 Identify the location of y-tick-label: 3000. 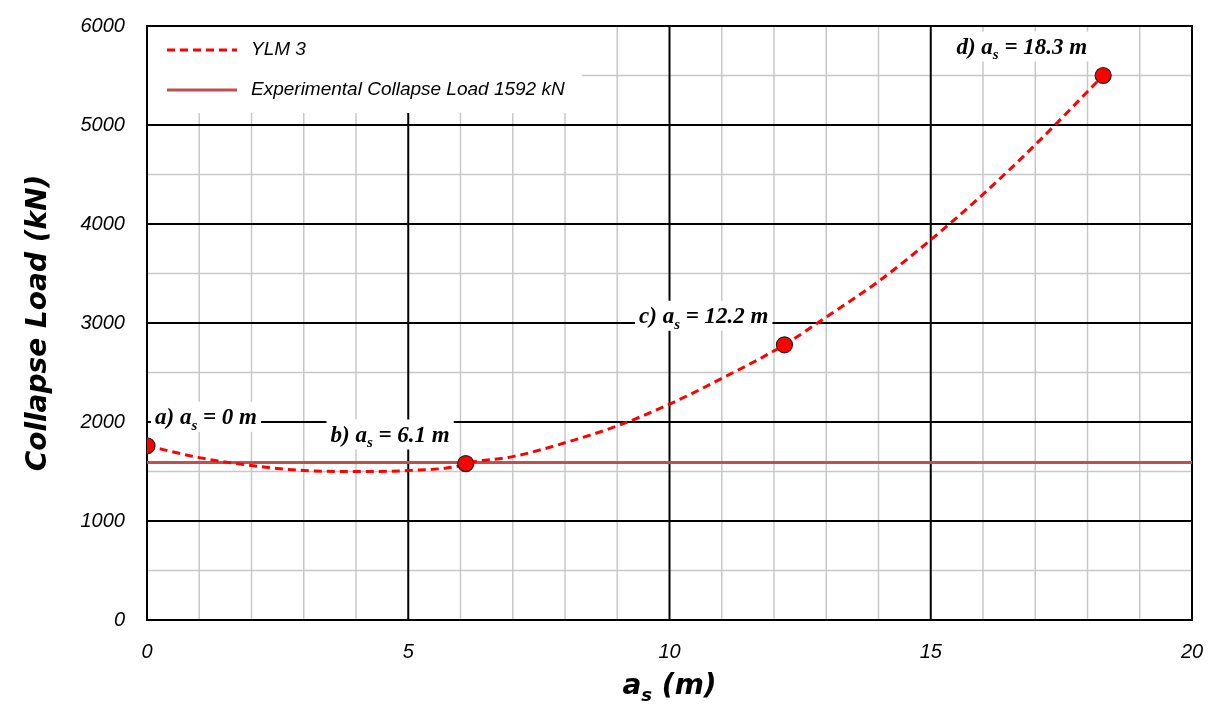
(102, 321).